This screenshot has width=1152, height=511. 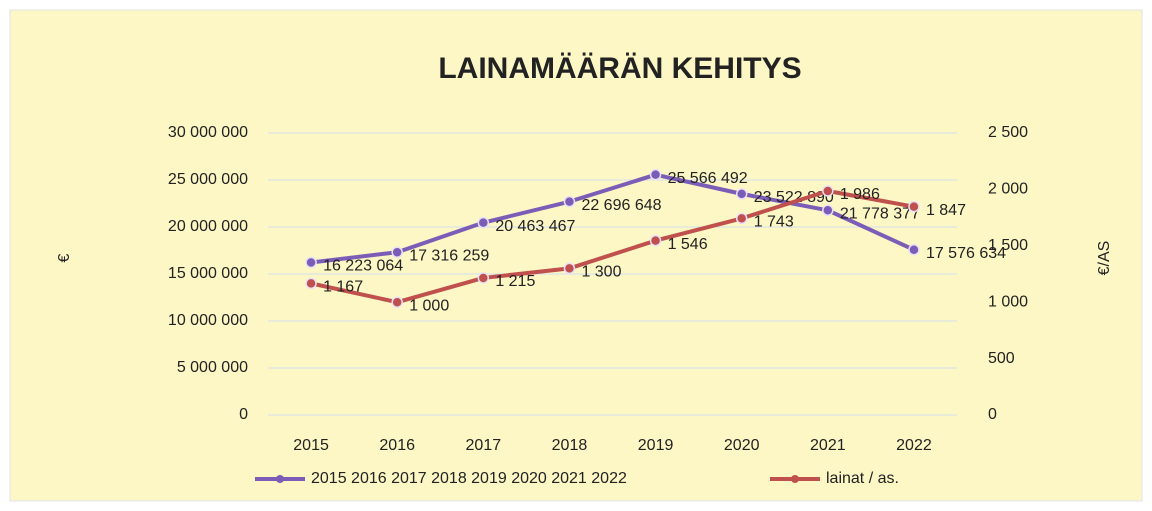 What do you see at coordinates (311, 445) in the screenshot?
I see `x-tick-label: 2015` at bounding box center [311, 445].